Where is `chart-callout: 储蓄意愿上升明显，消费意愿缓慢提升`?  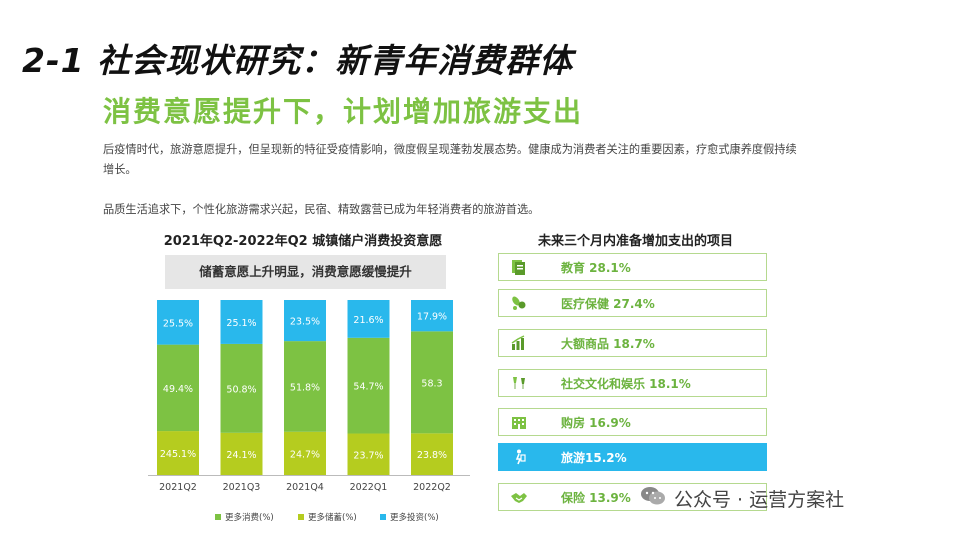
chart-callout: 储蓄意愿上升明显，消费意愿缓慢提升 is located at coordinates (305, 272).